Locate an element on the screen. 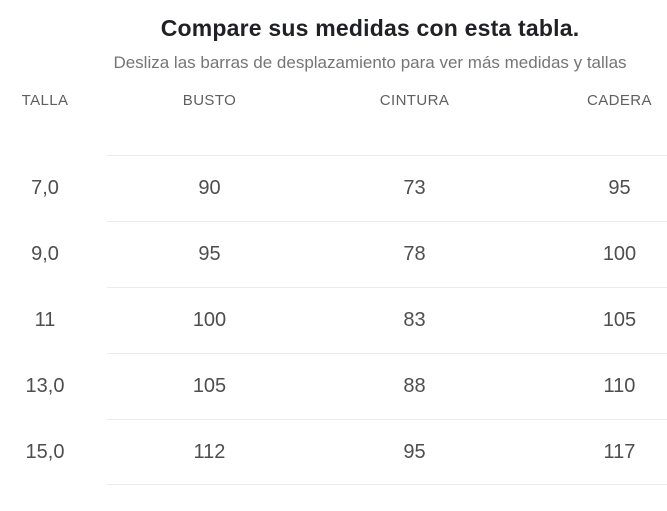 This screenshot has width=667, height=511. talla-cell: 11 is located at coordinates (45, 320).